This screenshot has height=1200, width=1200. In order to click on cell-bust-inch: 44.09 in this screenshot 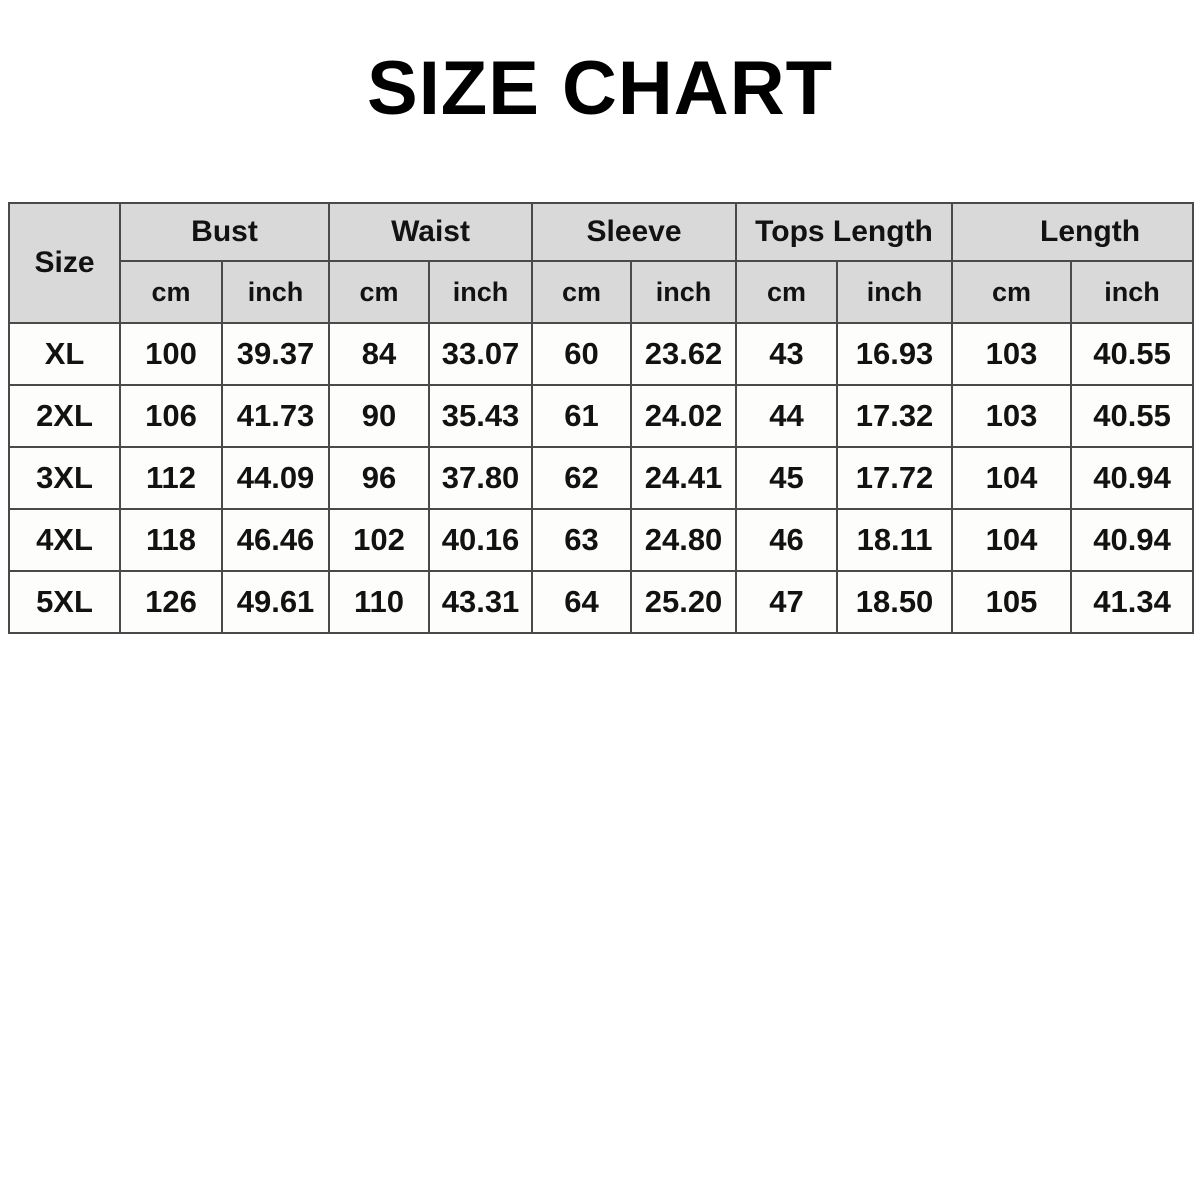, I will do `click(275, 478)`.